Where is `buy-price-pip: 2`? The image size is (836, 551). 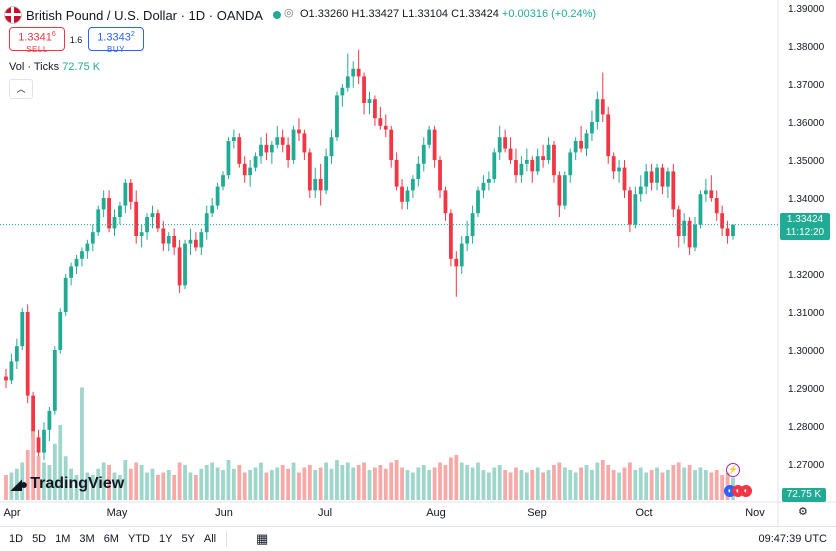 buy-price-pip: 2 is located at coordinates (132, 34).